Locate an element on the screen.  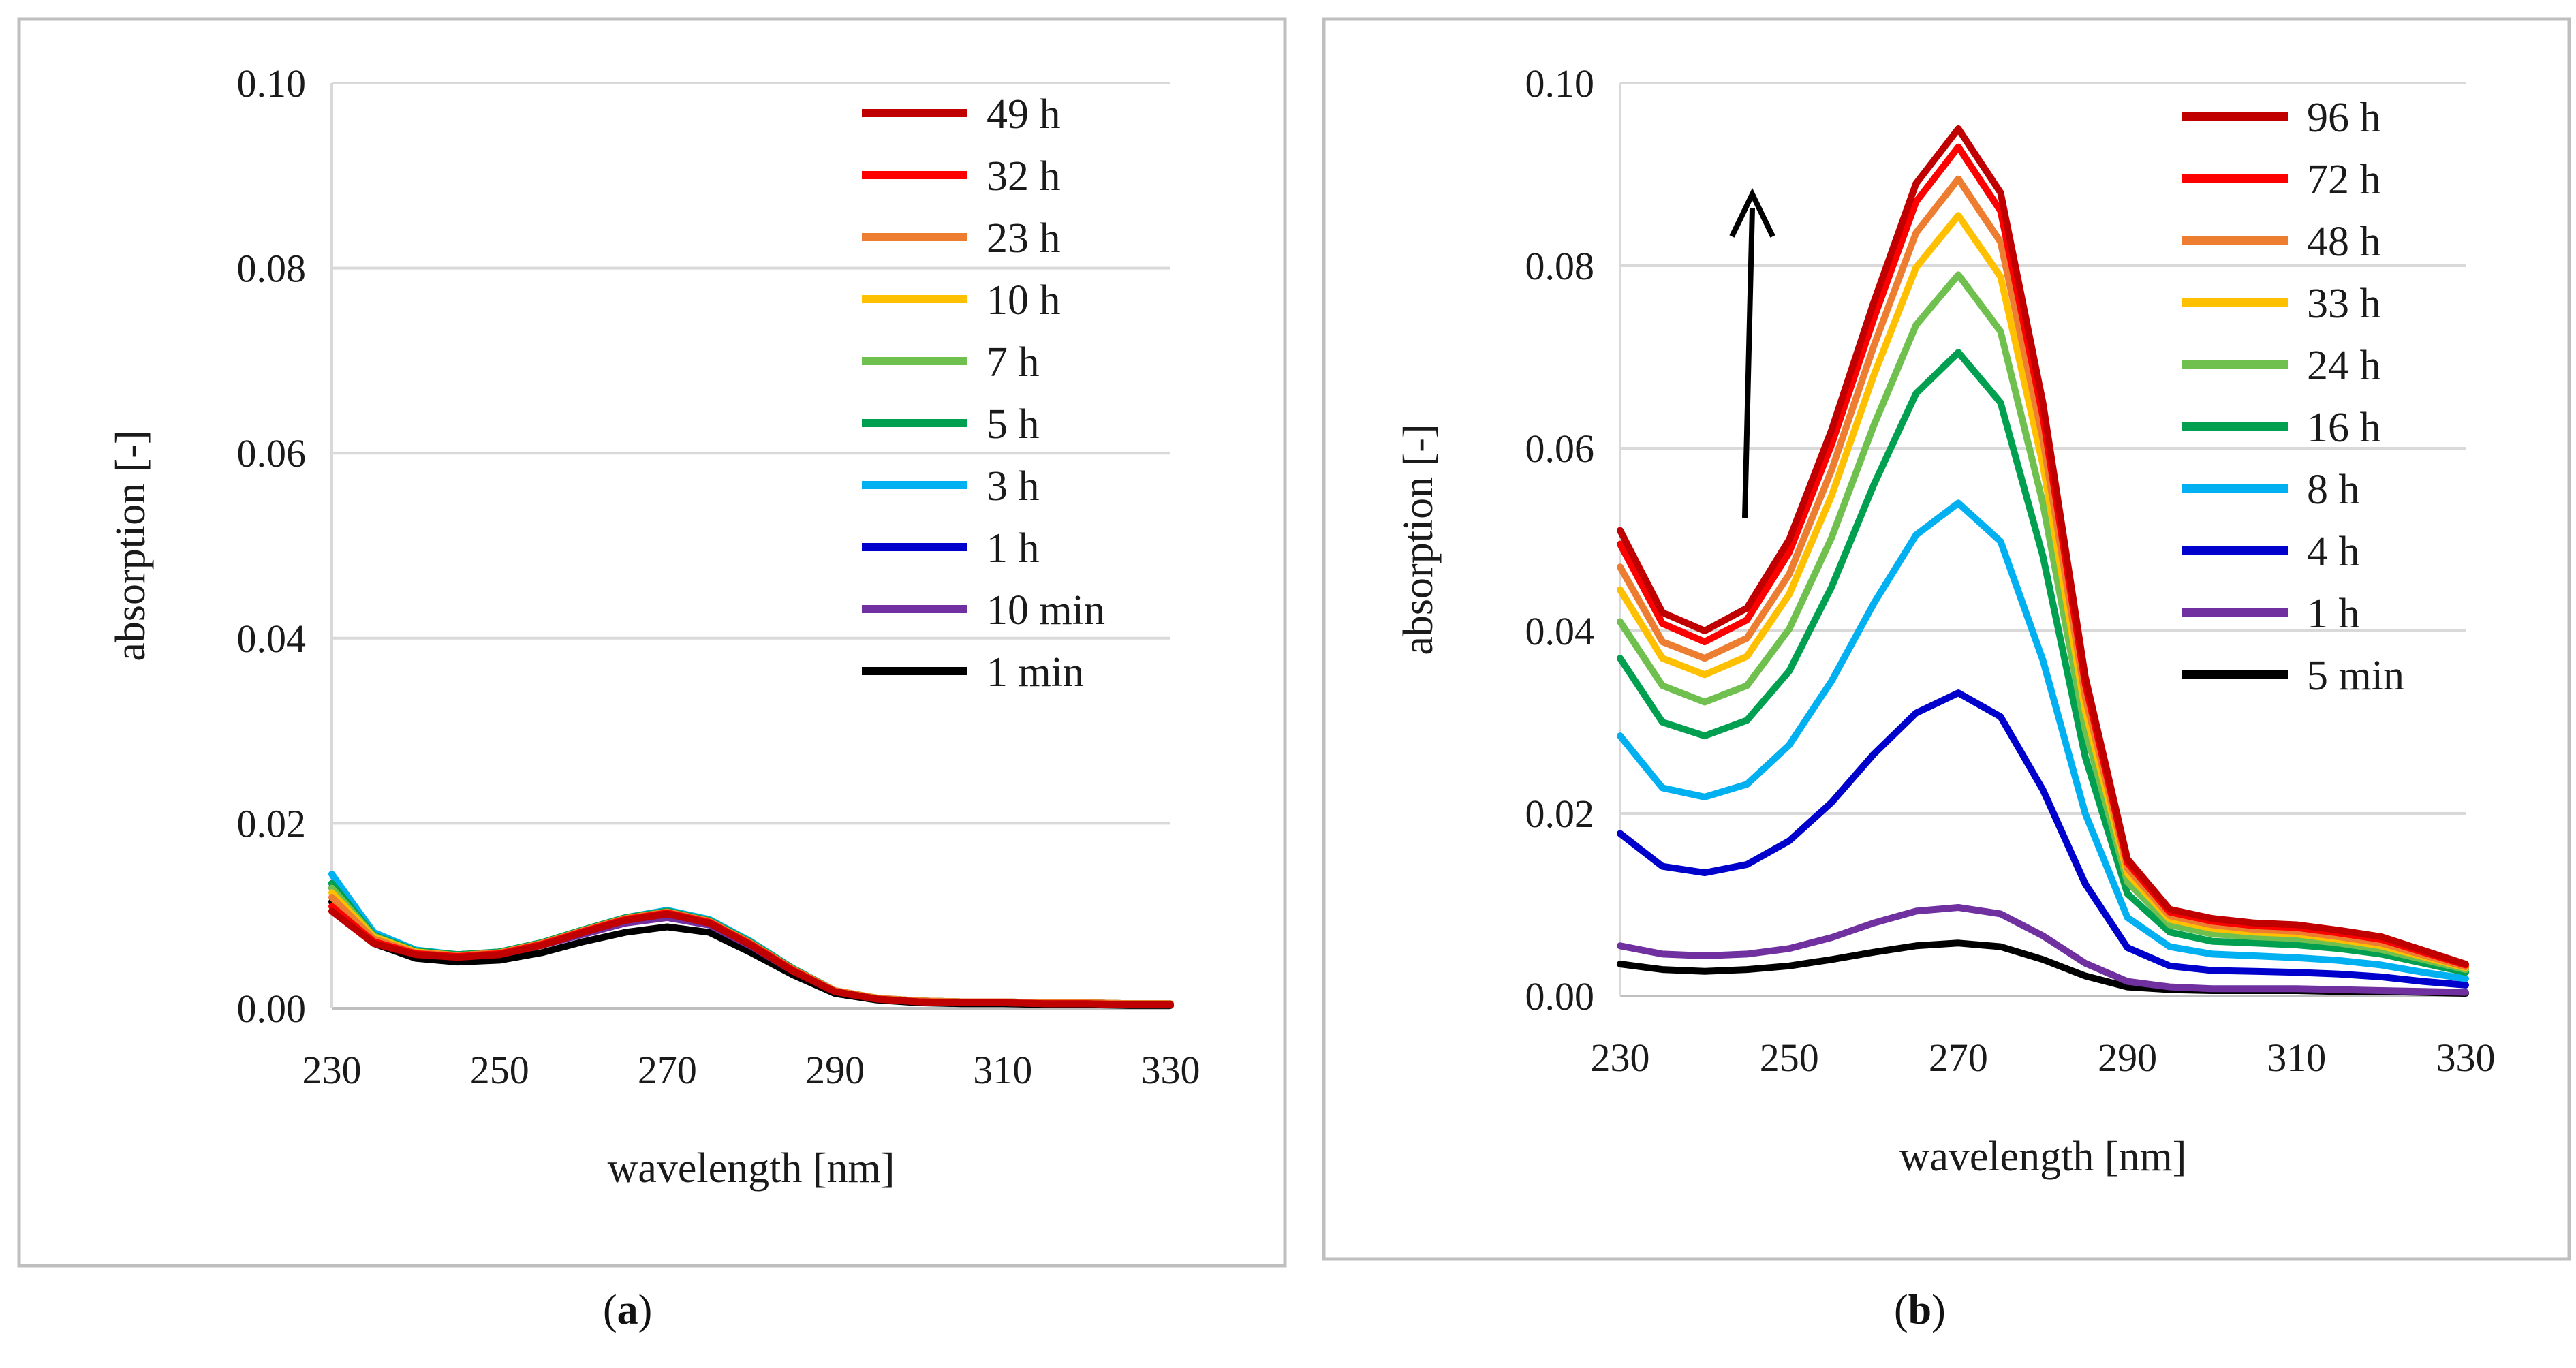
legend-label: 32 h is located at coordinates (1024, 176).